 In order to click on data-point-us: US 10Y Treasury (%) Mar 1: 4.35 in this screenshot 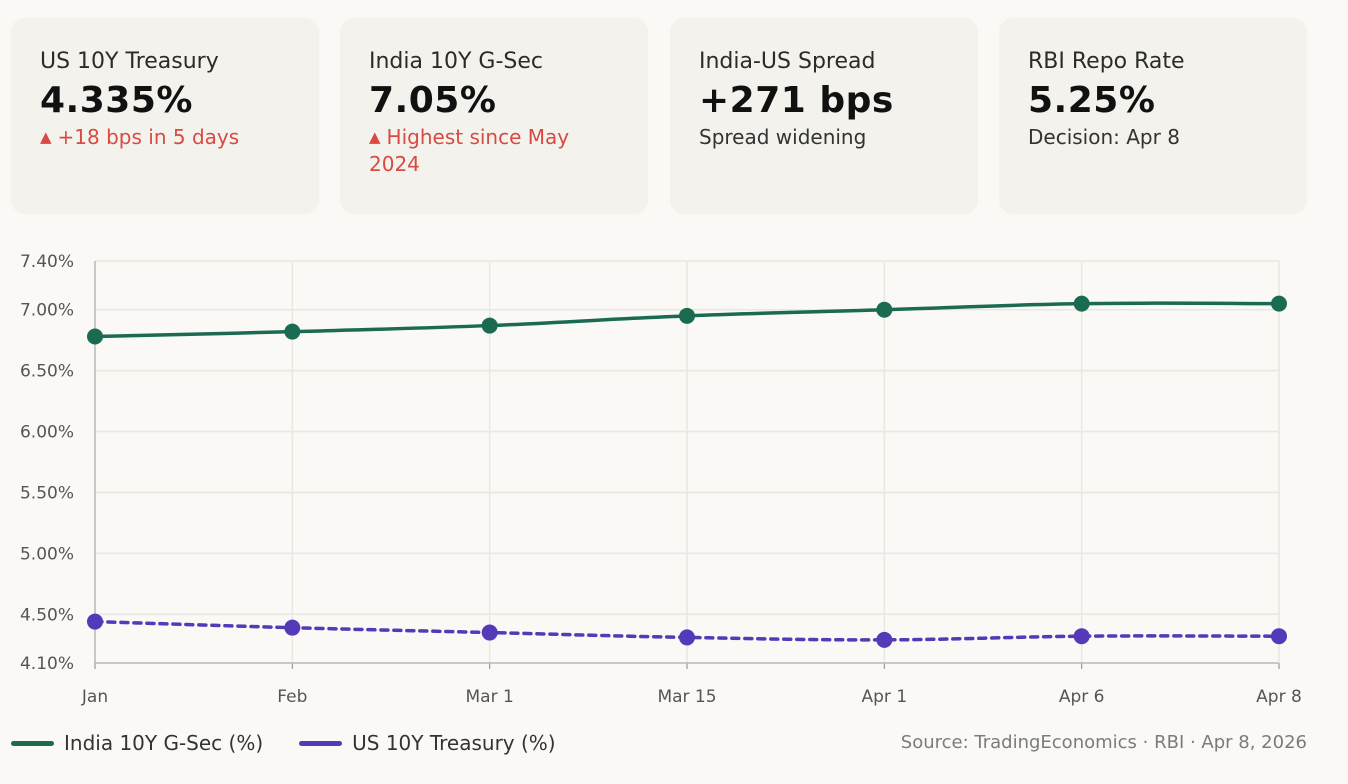, I will do `click(489, 632)`.